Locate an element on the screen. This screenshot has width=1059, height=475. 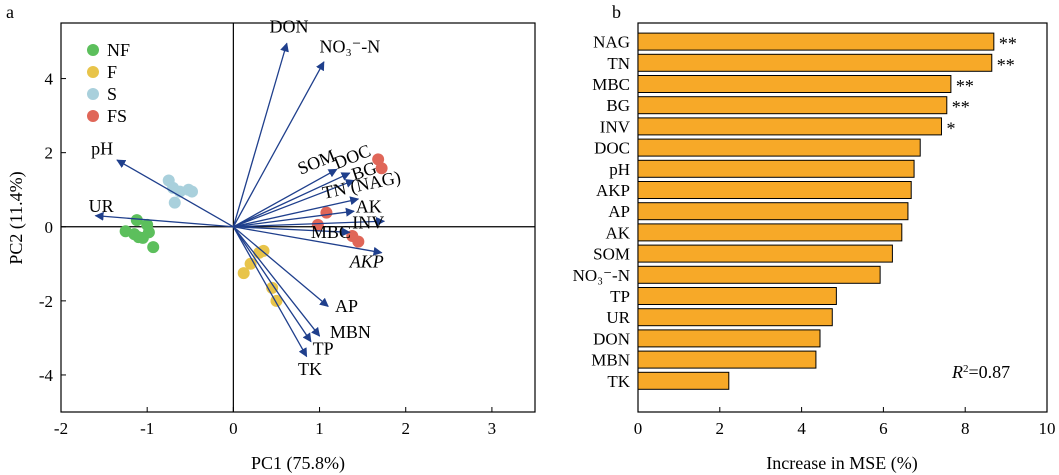
bar-category-label: NAG is located at coordinates (611, 42).